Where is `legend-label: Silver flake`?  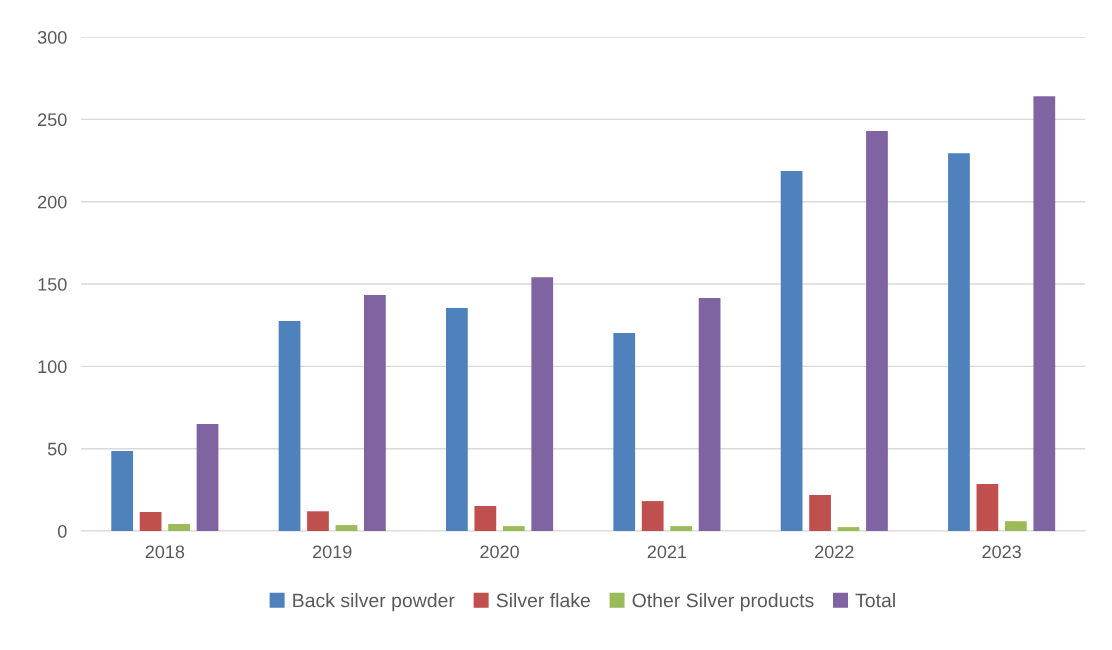 legend-label: Silver flake is located at coordinates (543, 600).